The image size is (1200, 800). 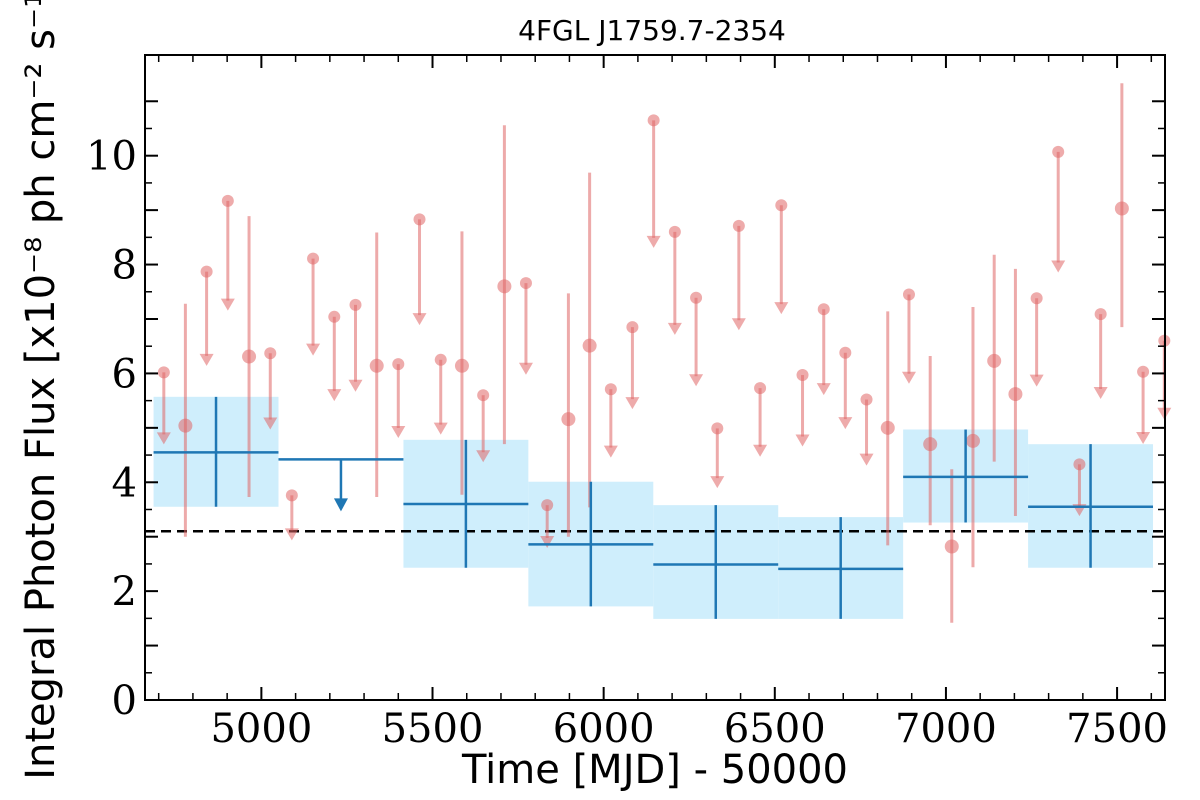 I want to click on x-tick-label: 6500, so click(x=775, y=729).